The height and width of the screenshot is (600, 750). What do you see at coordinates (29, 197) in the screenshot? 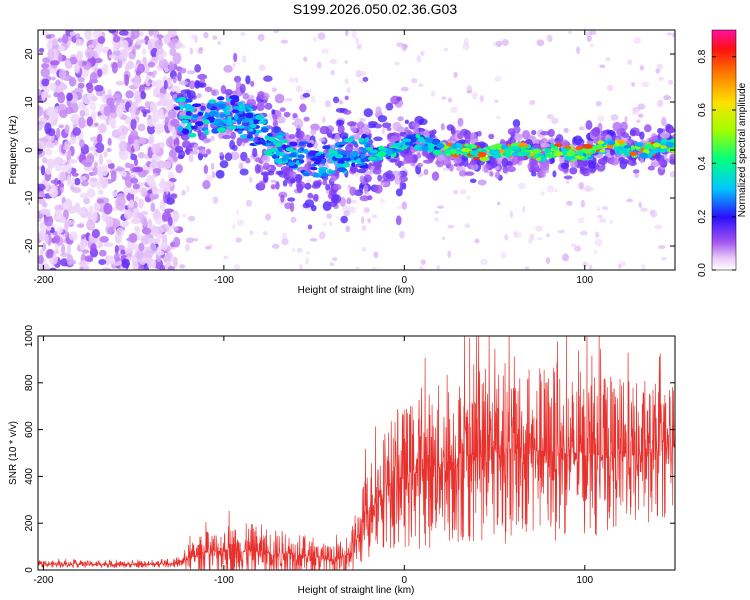
I see `spectrogram-ytick-label: -10` at bounding box center [29, 197].